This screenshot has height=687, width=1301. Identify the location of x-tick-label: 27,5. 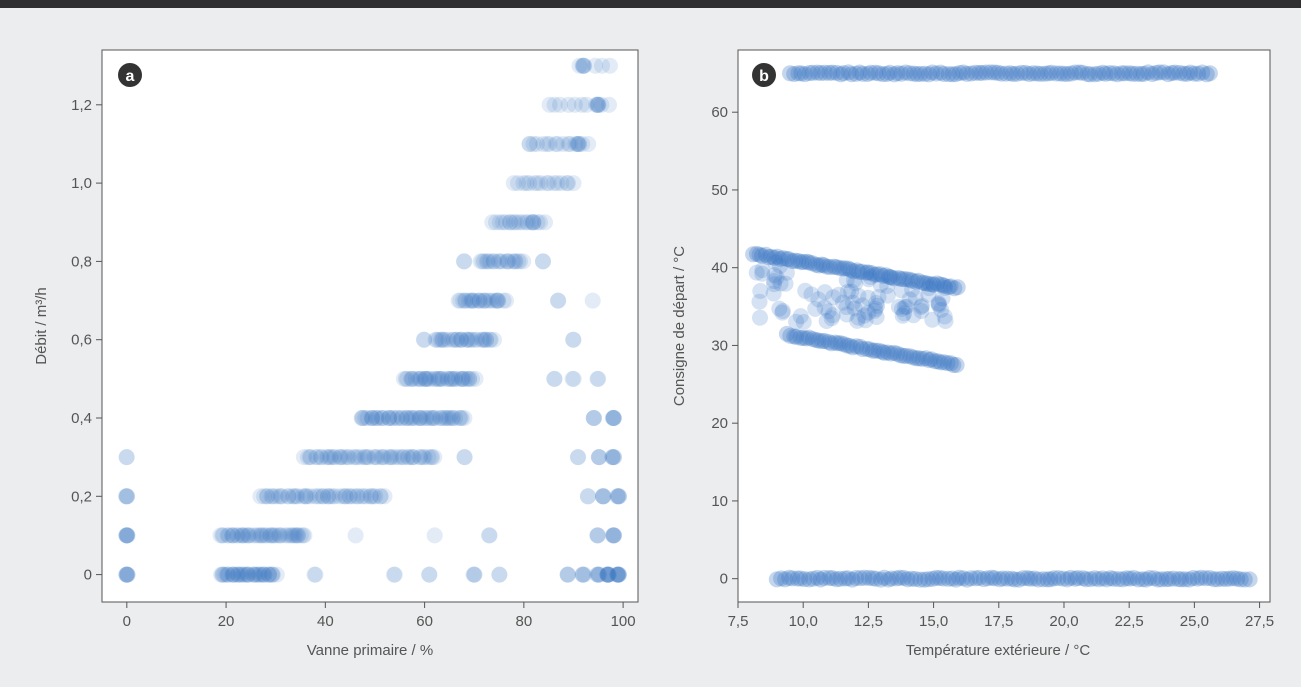
(1259, 621).